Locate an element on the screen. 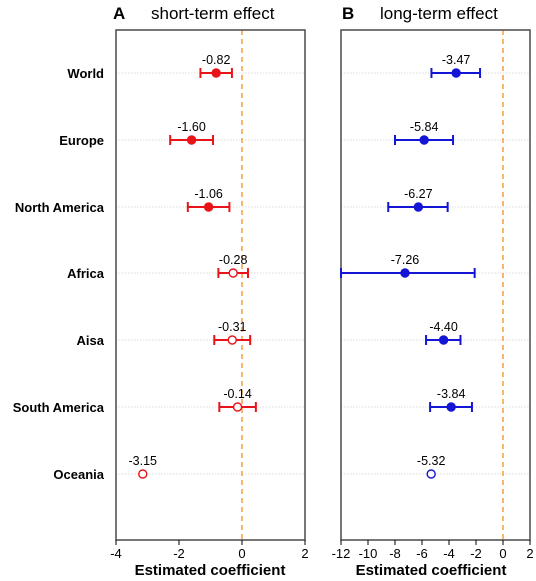  category-label-oceania: Oceania is located at coordinates (78, 474).